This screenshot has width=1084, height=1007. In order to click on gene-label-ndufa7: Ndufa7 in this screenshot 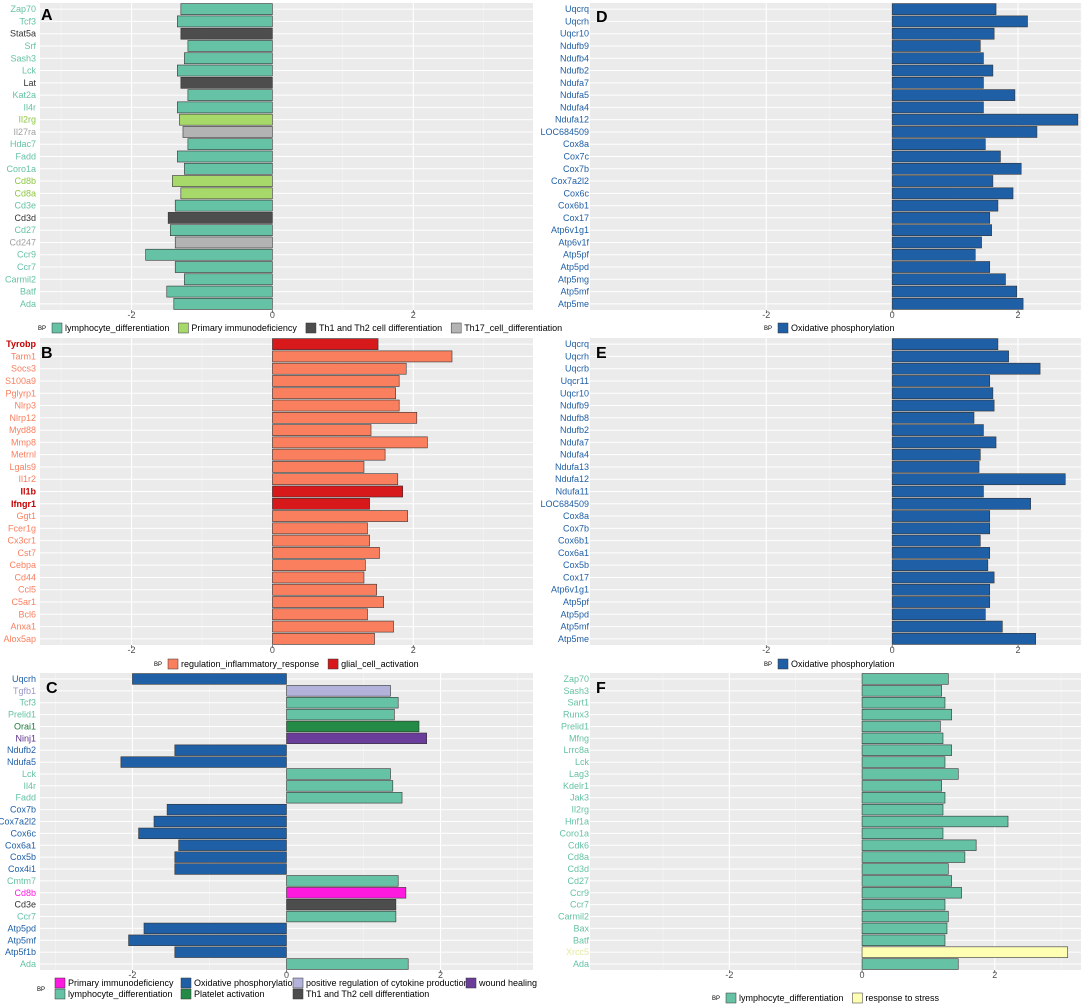, I will do `click(574, 83)`.